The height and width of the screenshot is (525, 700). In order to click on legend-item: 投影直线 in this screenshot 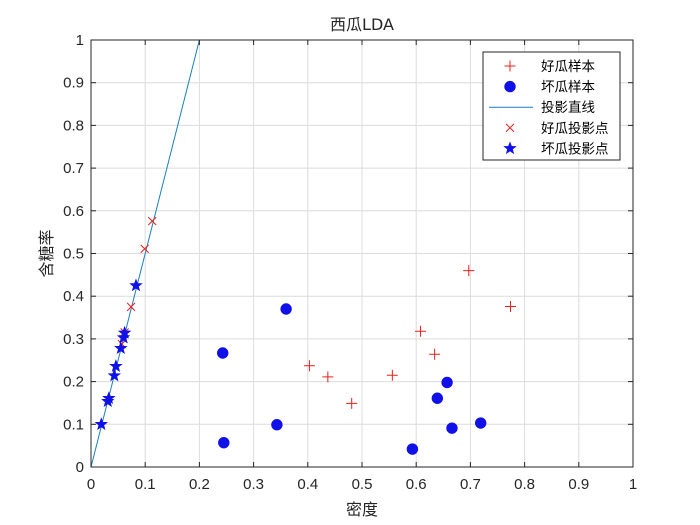, I will do `click(542, 108)`.